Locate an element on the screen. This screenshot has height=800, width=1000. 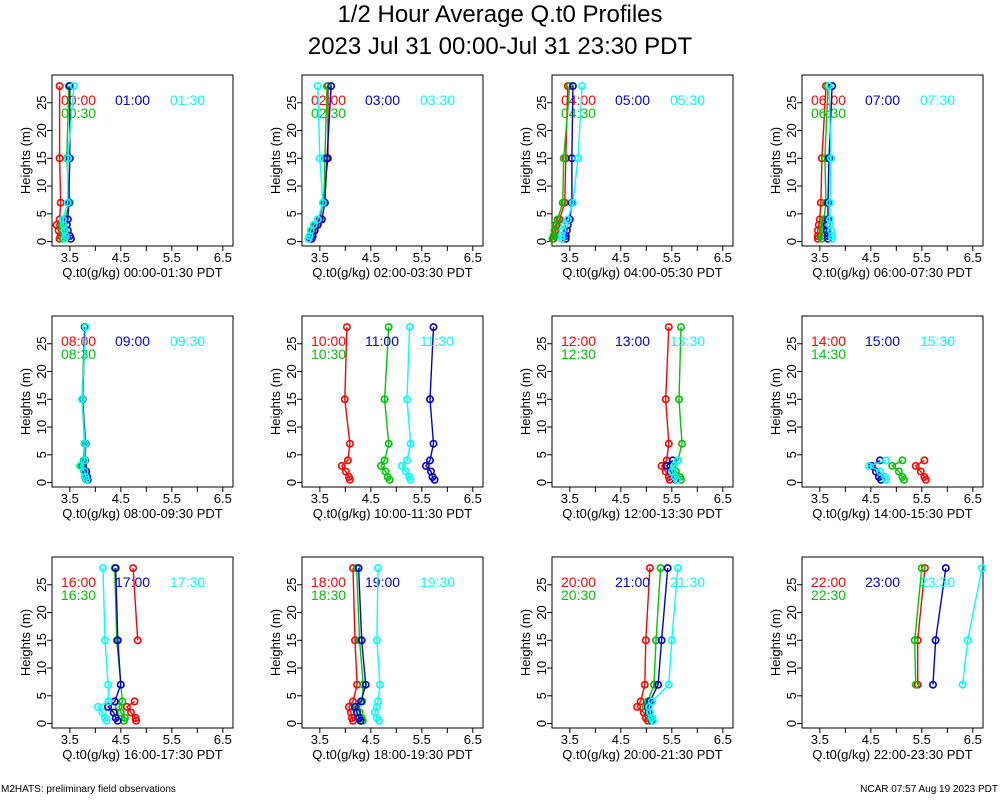
legend-label: 20:30 is located at coordinates (578, 595).